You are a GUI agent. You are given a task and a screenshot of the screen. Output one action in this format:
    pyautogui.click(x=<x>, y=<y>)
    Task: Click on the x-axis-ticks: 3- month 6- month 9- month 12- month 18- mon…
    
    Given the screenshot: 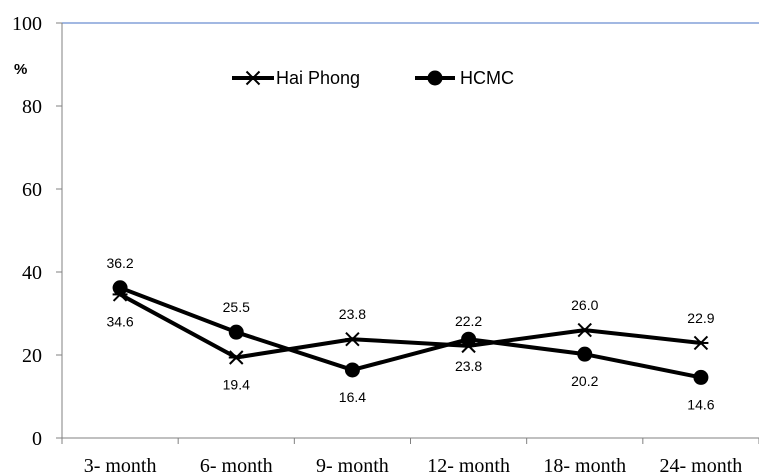 What is the action you would take?
    pyautogui.click(x=410, y=456)
    